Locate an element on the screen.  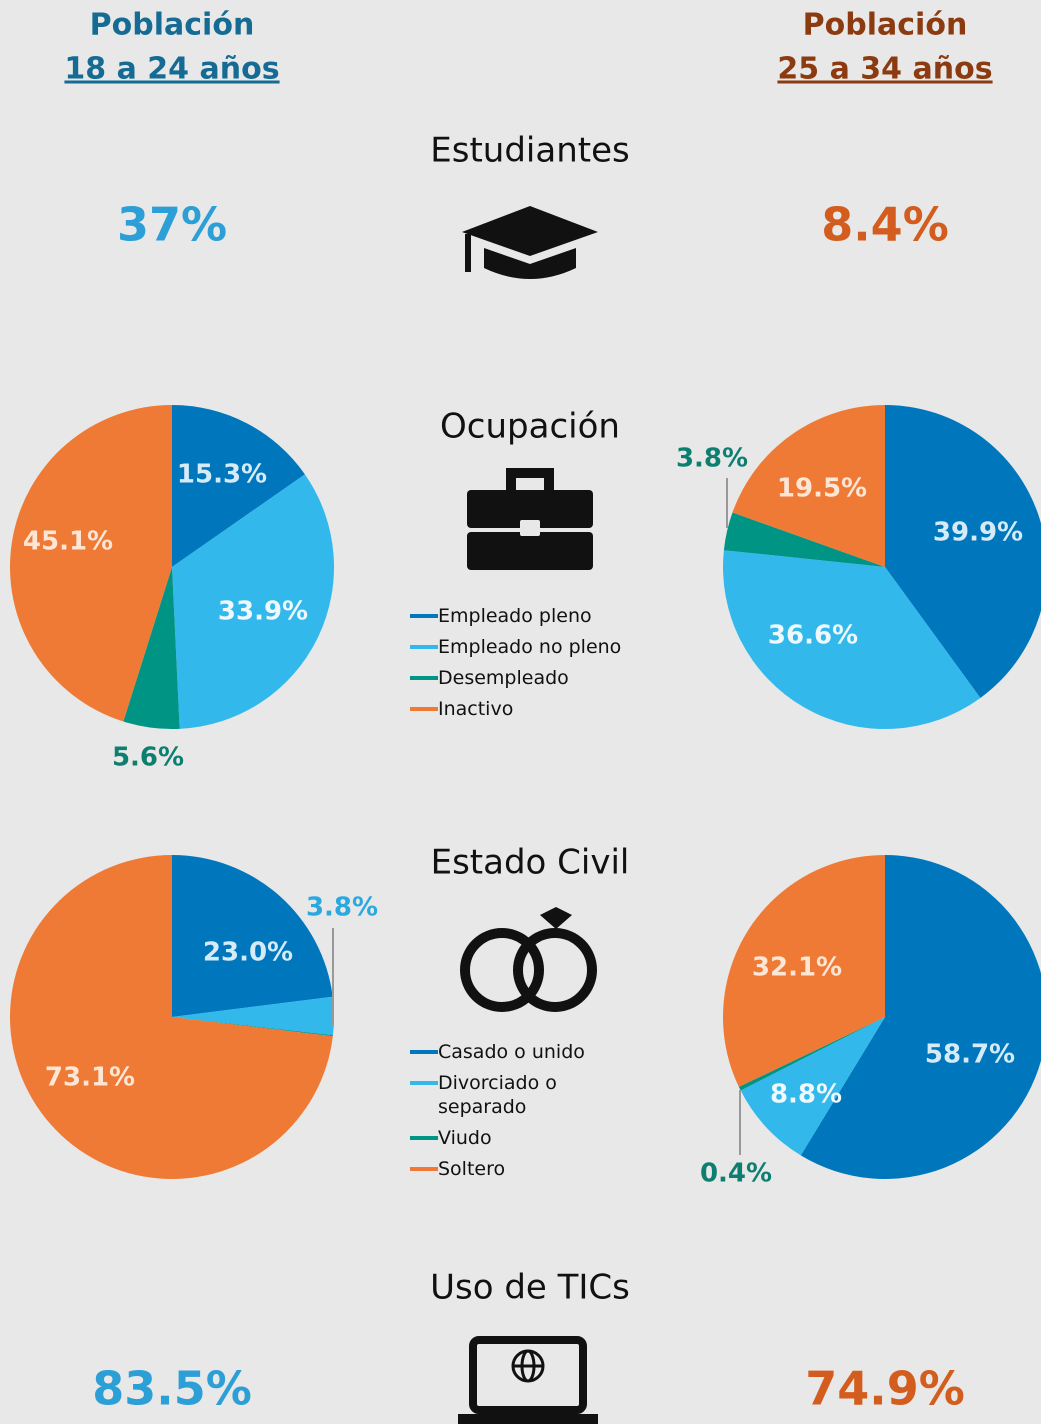
legend-label: Empleado no pleno is located at coordinates (530, 647).